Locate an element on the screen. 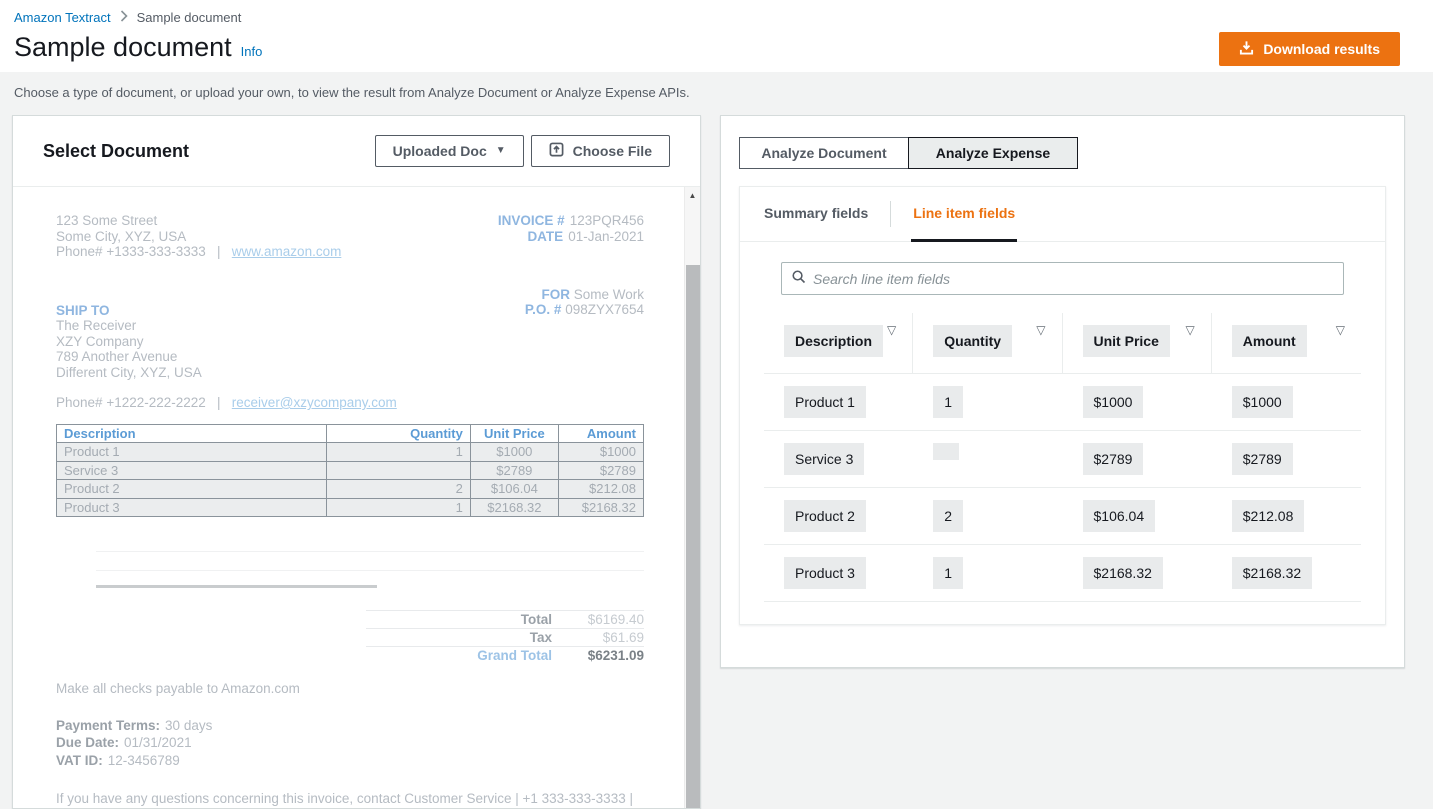 The height and width of the screenshot is (809, 1433). breadcrumb: Amazon Textract Sample document is located at coordinates (707, 17).